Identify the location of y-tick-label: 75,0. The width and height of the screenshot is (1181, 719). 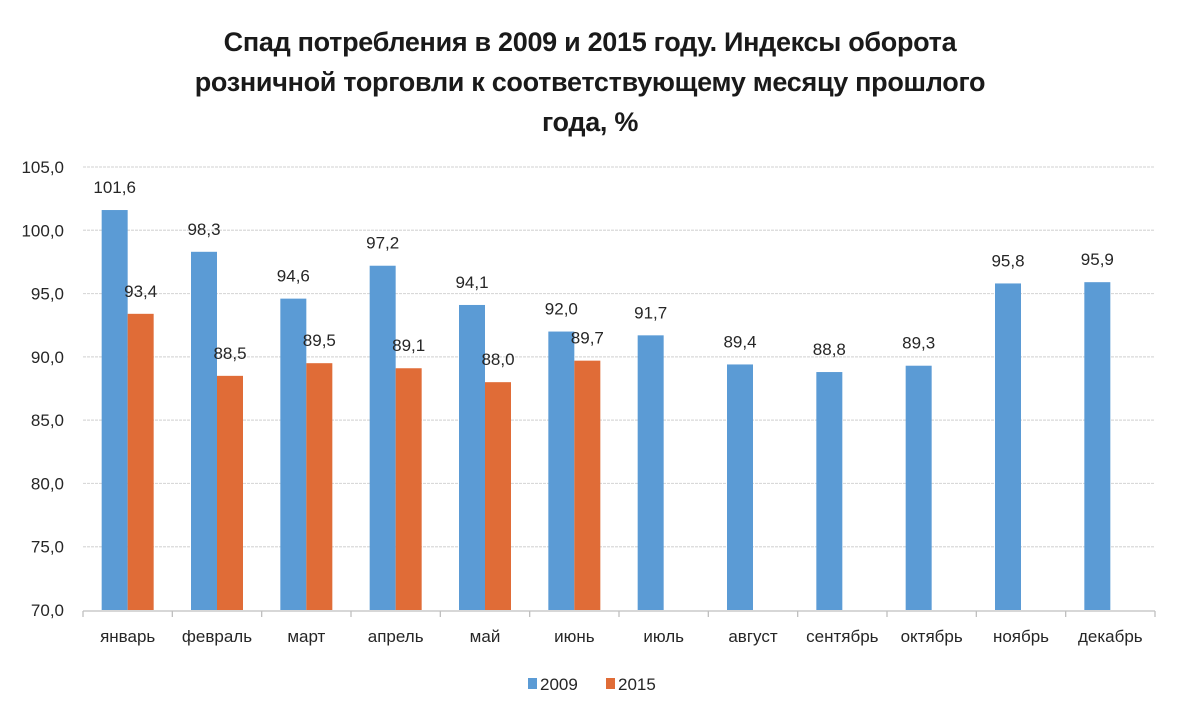
(47, 547).